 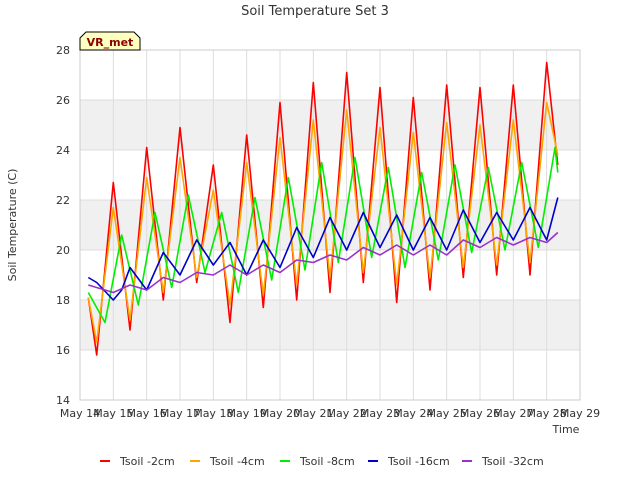 I want to click on x-tick-label: May 27, so click(x=513, y=413).